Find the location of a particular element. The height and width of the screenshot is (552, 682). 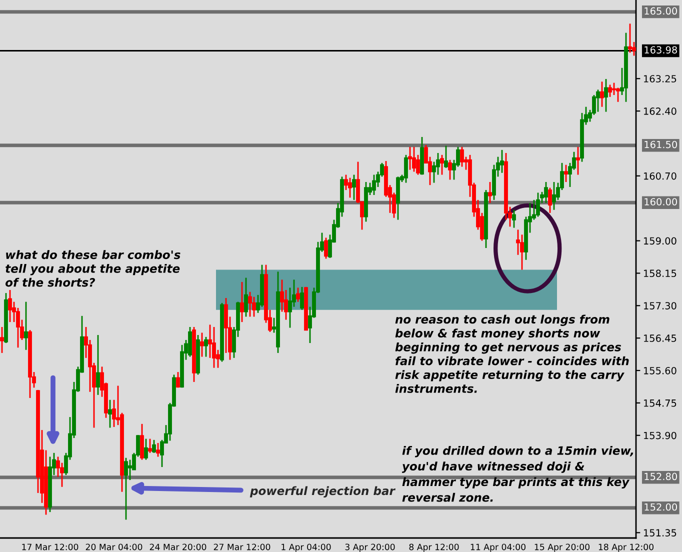

y-tick-label: 153.90 is located at coordinates (660, 436).